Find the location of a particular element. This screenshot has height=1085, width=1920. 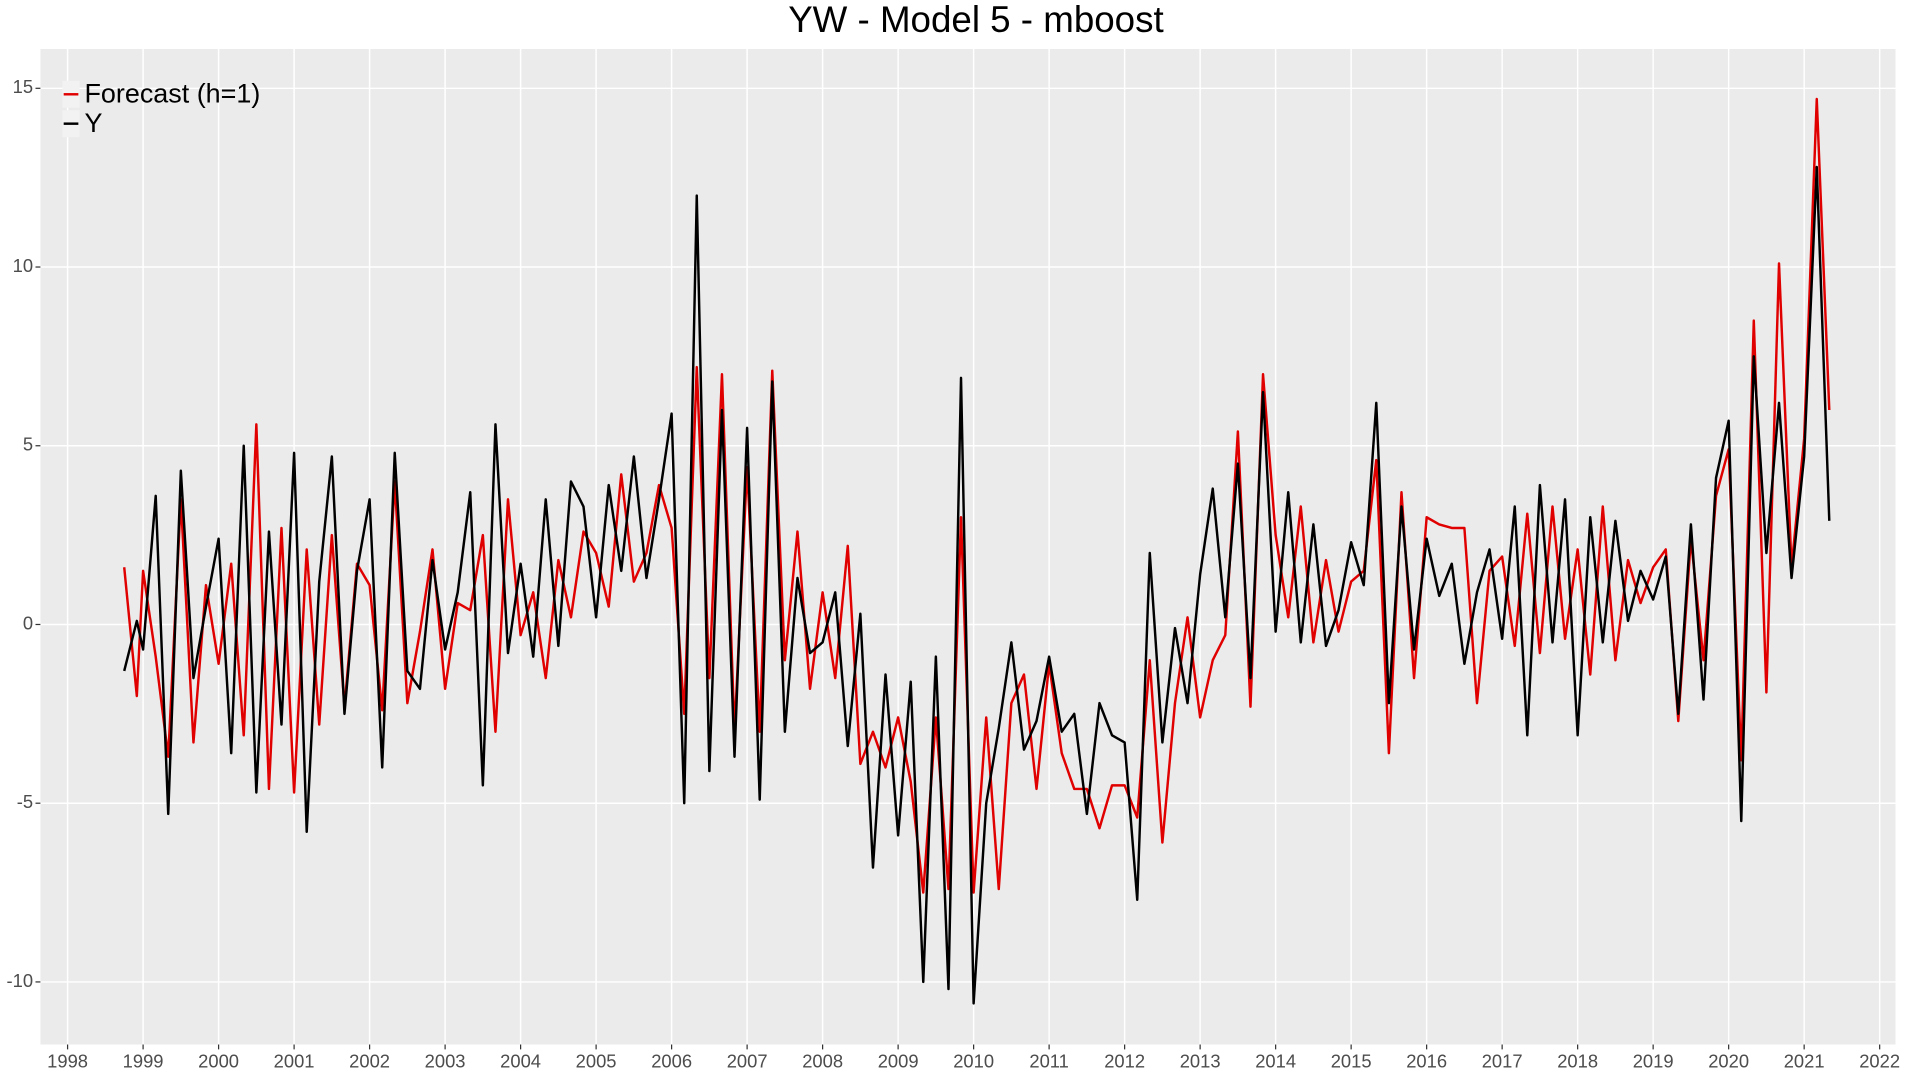

x-tick-label: 2022 is located at coordinates (1879, 1061).